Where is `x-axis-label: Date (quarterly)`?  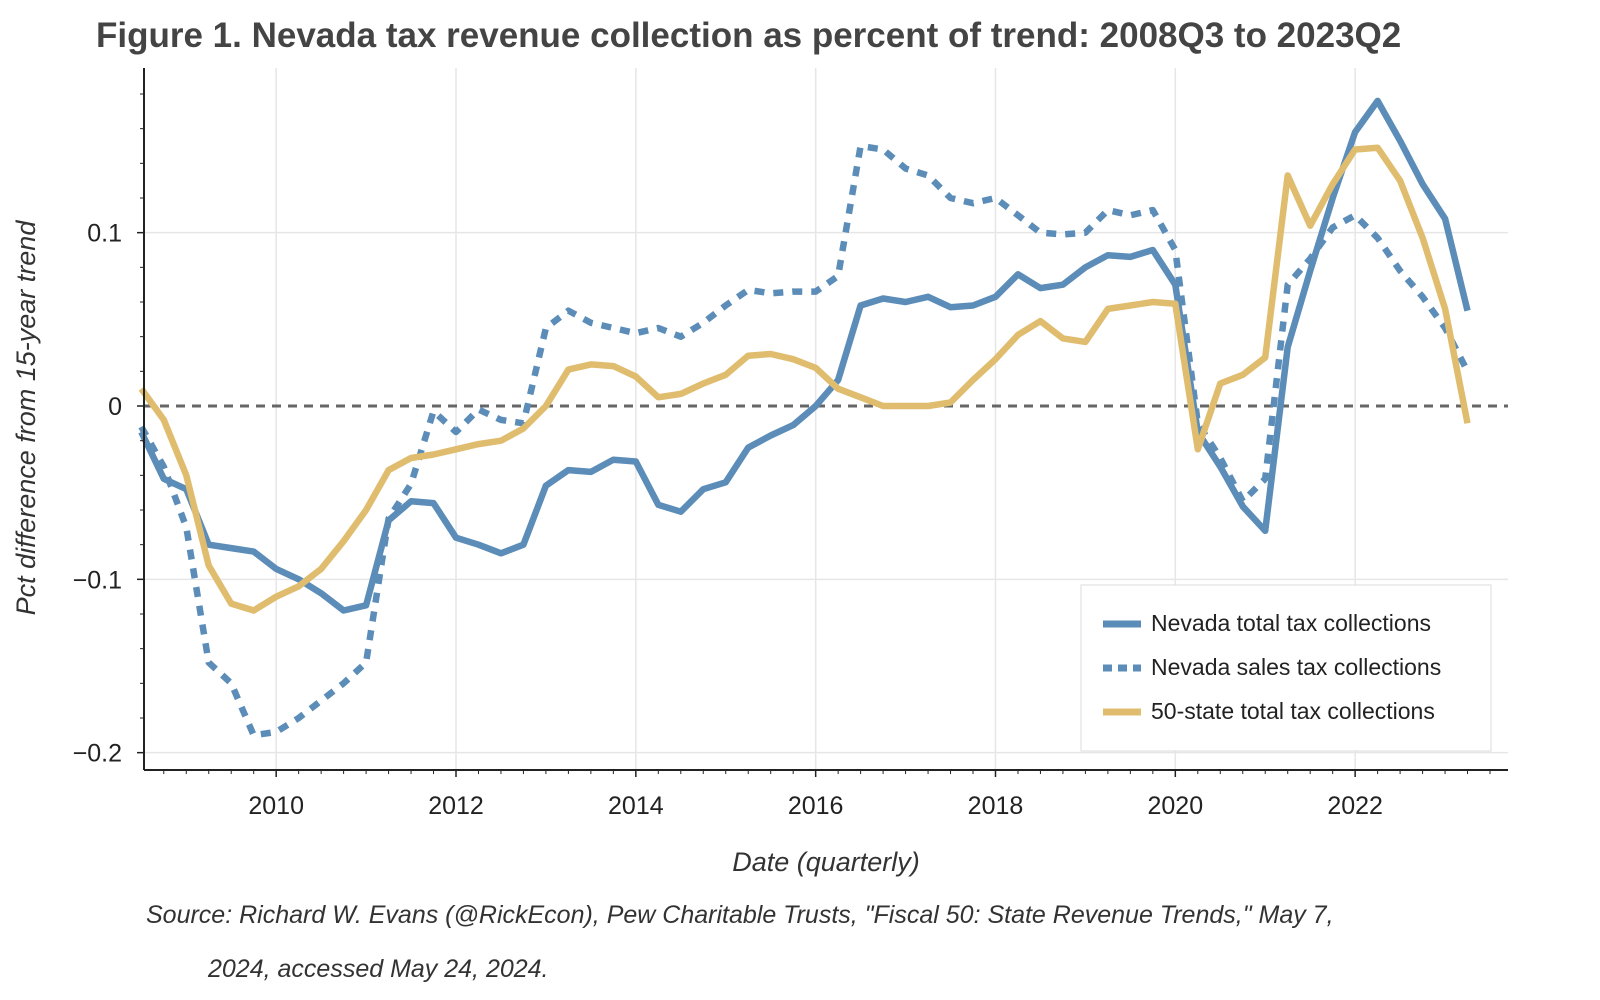
x-axis-label: Date (quarterly) is located at coordinates (826, 862).